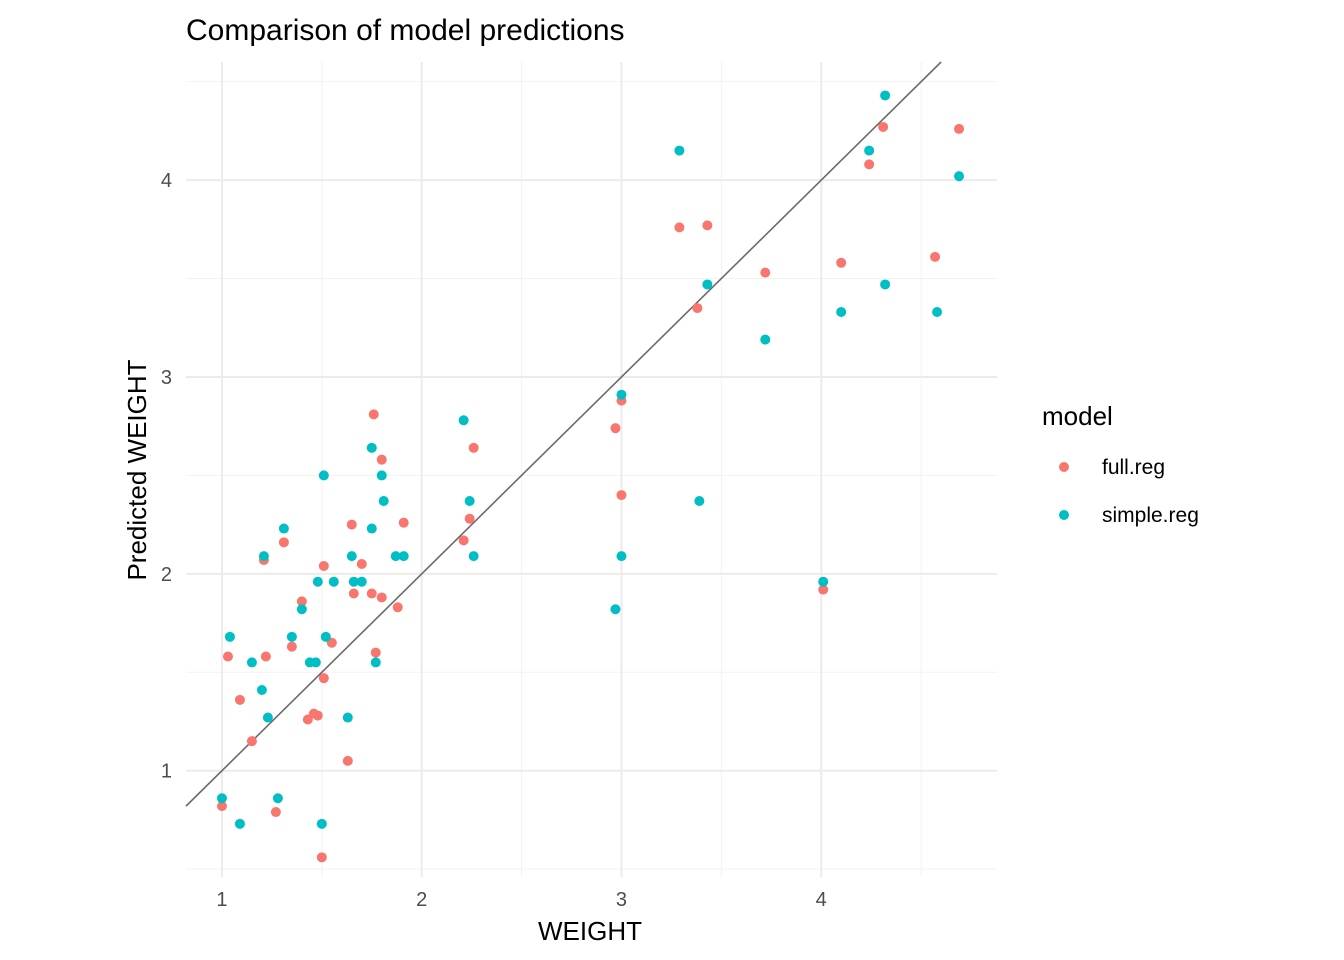  Describe the element at coordinates (137, 469) in the screenshot. I see `y-axis-title: Predicted WEIGHT` at that location.